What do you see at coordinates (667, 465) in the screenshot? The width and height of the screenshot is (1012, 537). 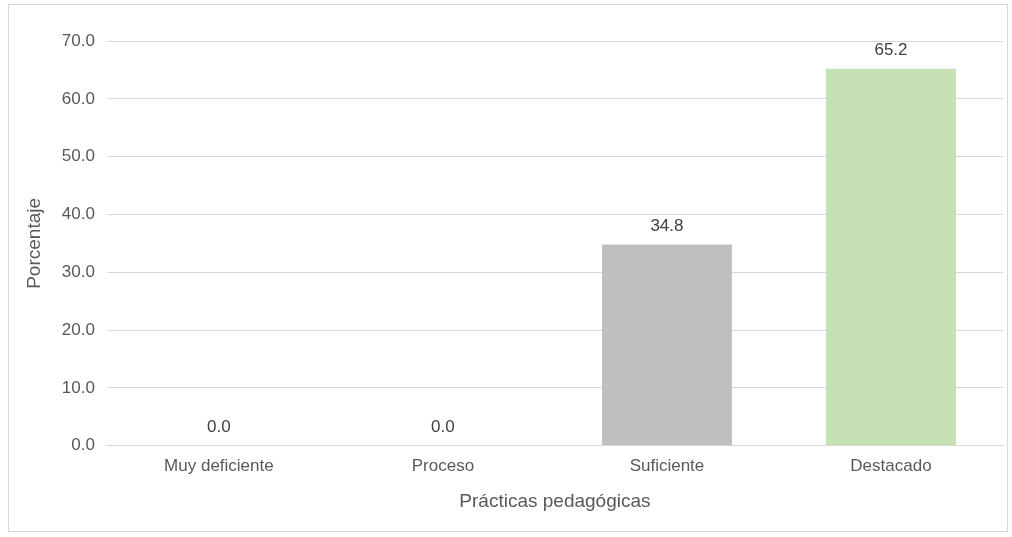 I see `x-tick-label: Suficiente` at bounding box center [667, 465].